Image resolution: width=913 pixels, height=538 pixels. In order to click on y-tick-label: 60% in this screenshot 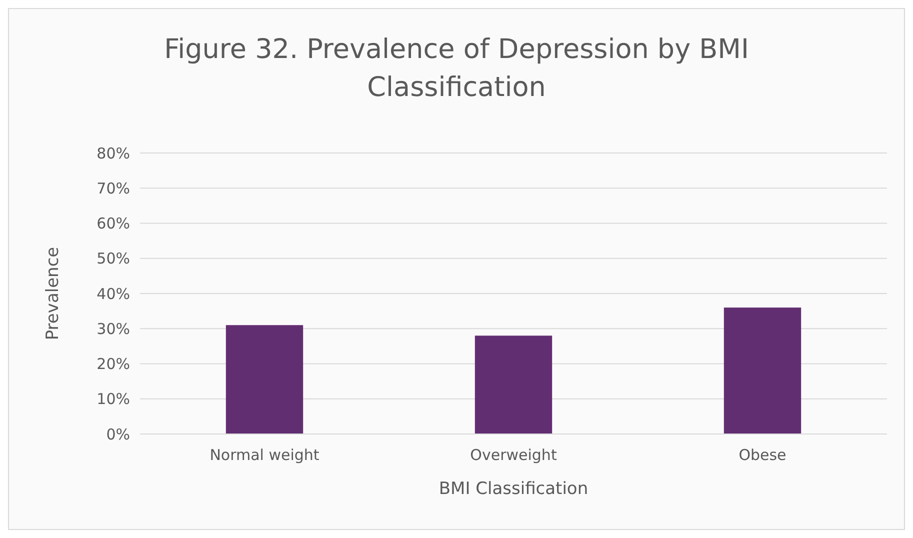, I will do `click(113, 223)`.